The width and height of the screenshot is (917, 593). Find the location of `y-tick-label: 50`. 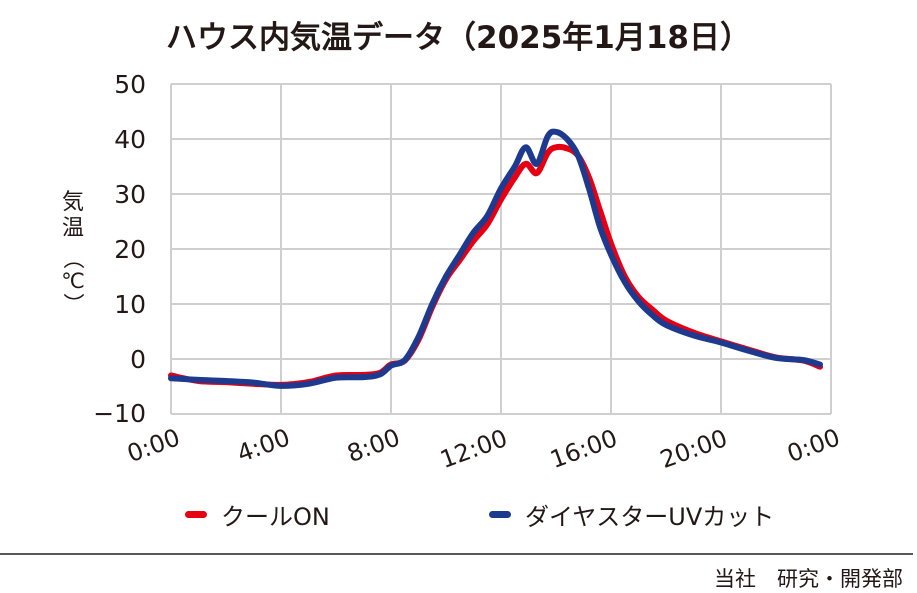

y-tick-label: 50 is located at coordinates (130, 84).